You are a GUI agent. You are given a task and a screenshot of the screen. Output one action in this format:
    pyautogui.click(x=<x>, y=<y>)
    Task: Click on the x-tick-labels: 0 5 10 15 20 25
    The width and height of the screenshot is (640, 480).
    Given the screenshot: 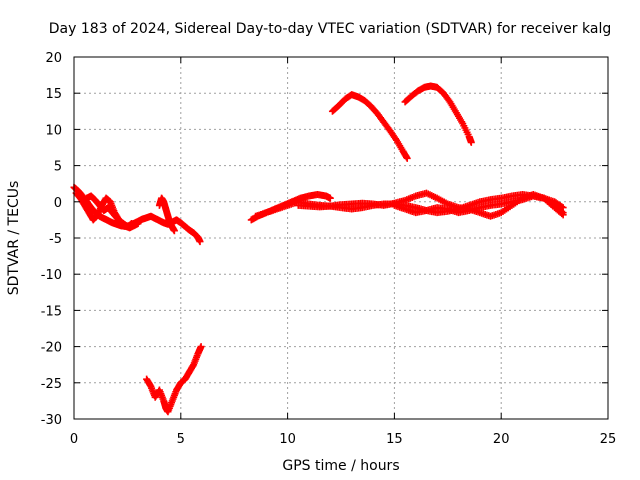 What is the action you would take?
    pyautogui.click(x=343, y=439)
    